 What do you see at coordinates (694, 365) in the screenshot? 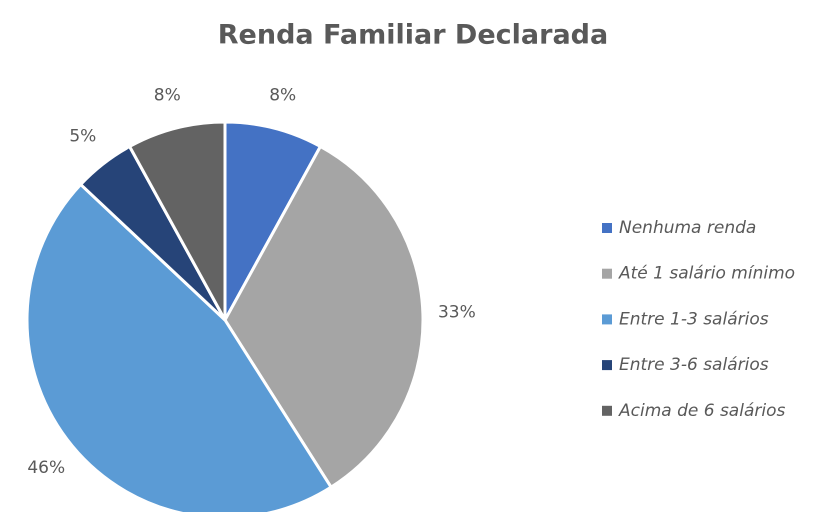
I see `legend-label: Entre 3-6 salários` at bounding box center [694, 365].